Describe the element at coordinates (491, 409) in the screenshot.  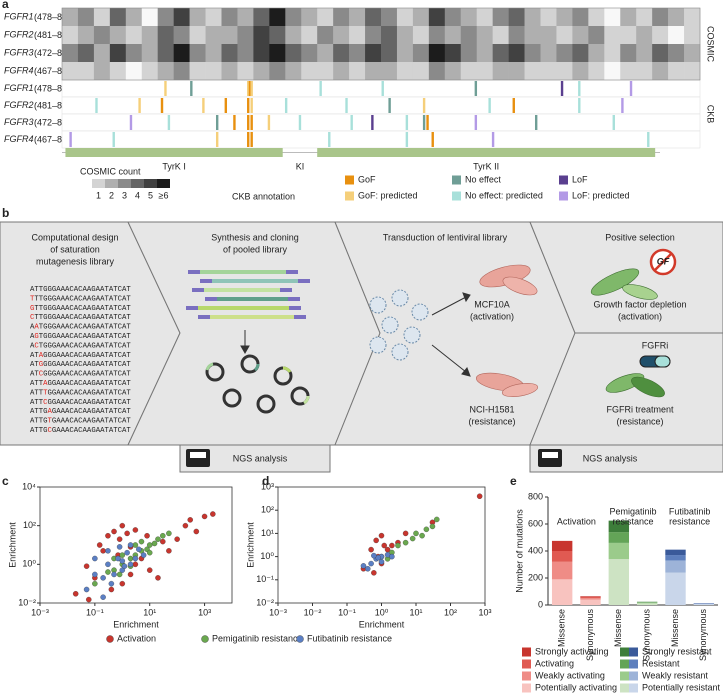
I see `cell-line-label: NCI-H1581` at that location.